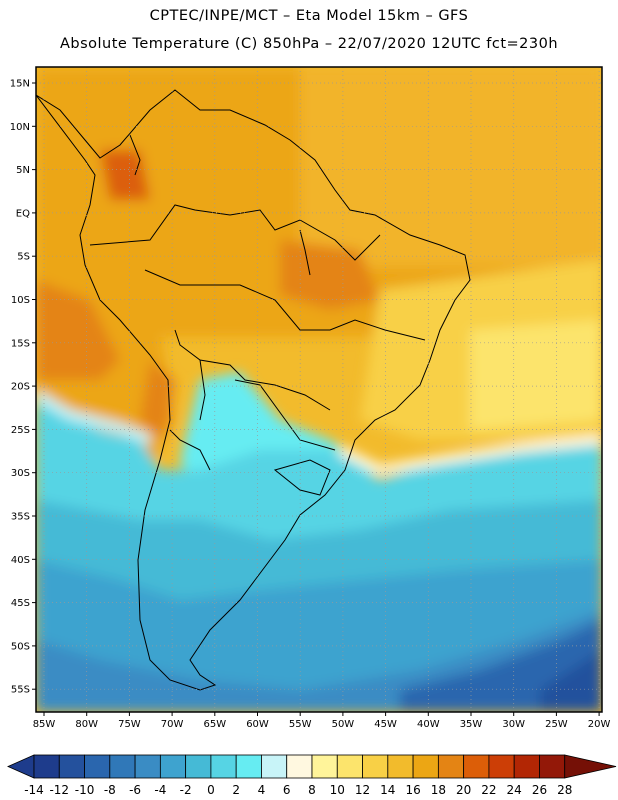 The height and width of the screenshot is (800, 618). Describe the element at coordinates (300, 724) in the screenshot. I see `lon-tick-label: 55W` at that location.